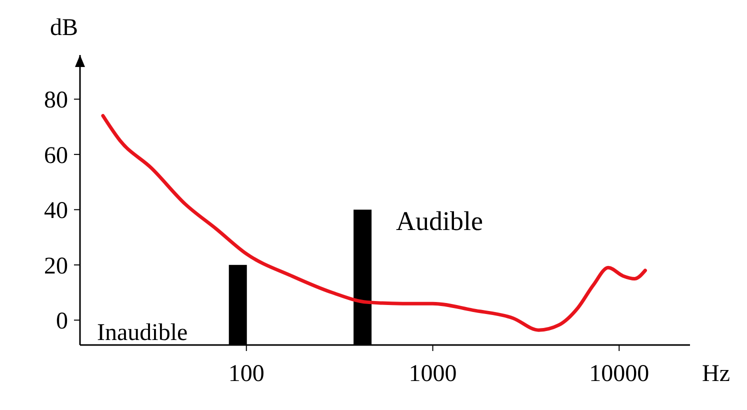 The height and width of the screenshot is (410, 747). I want to click on y-axis-title: dB, so click(64, 28).